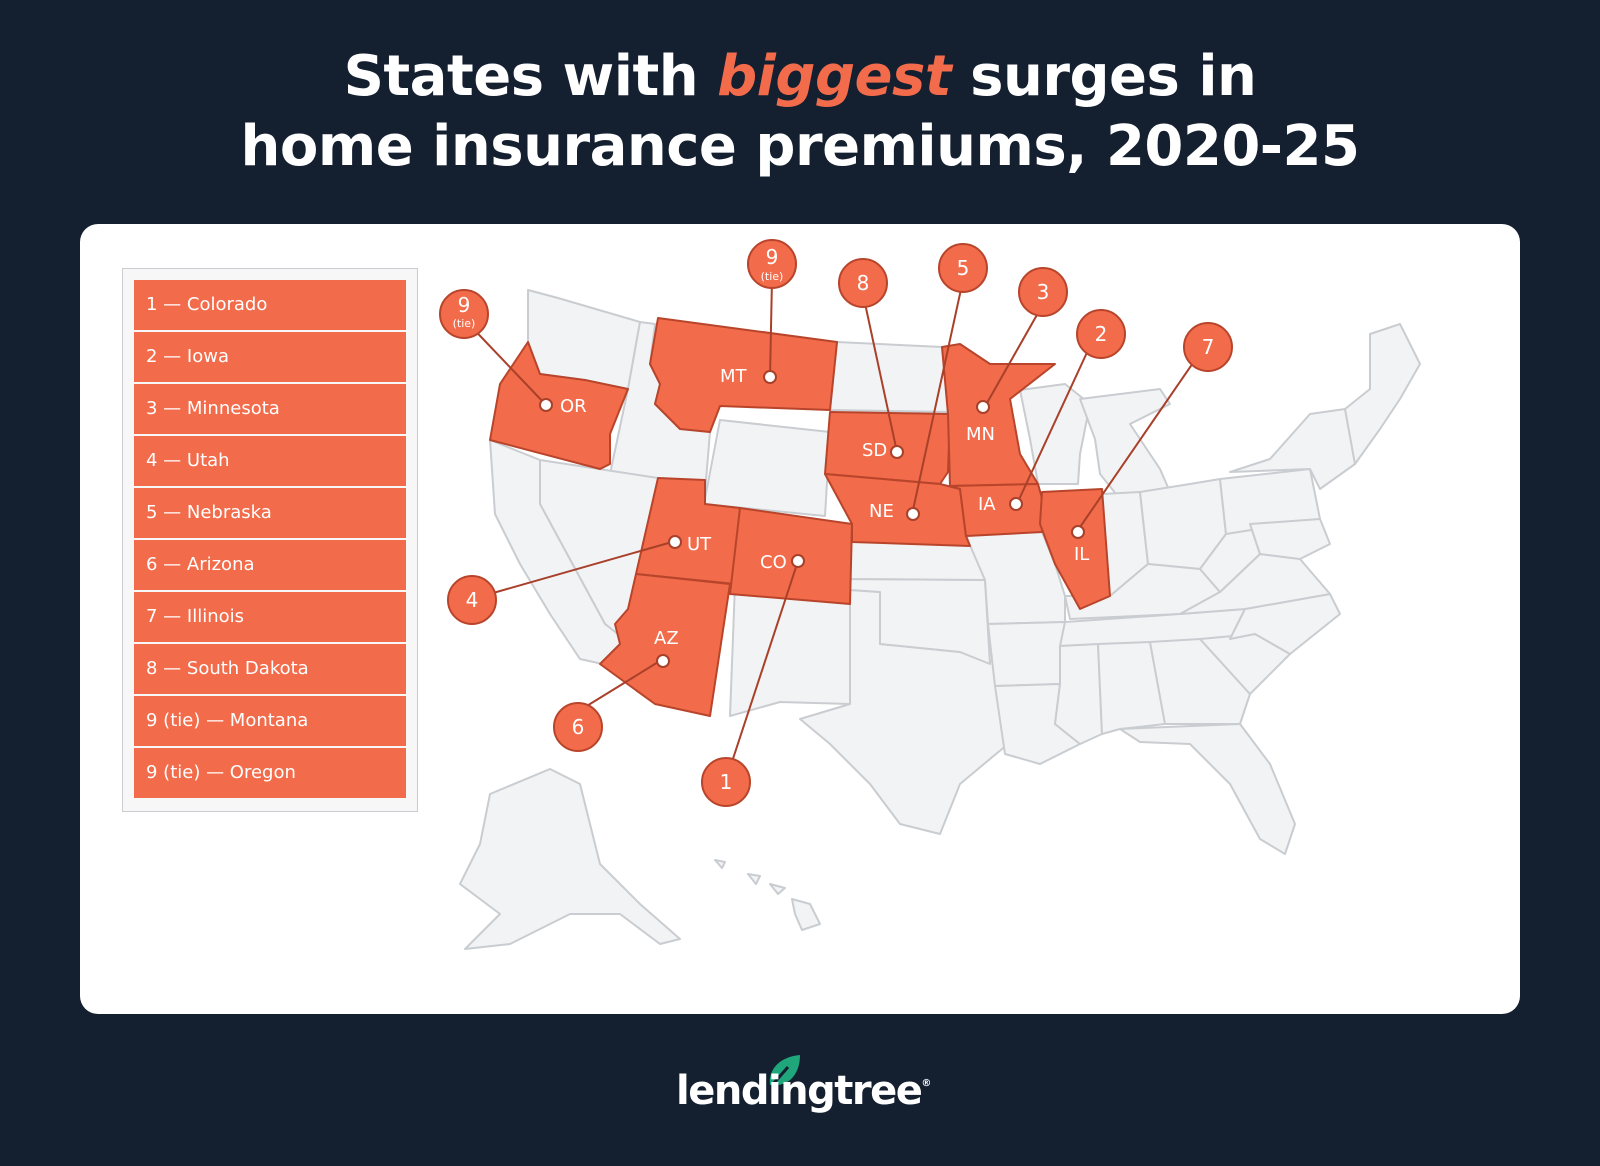 The width and height of the screenshot is (1600, 1166). I want to click on state-or, so click(559, 405).